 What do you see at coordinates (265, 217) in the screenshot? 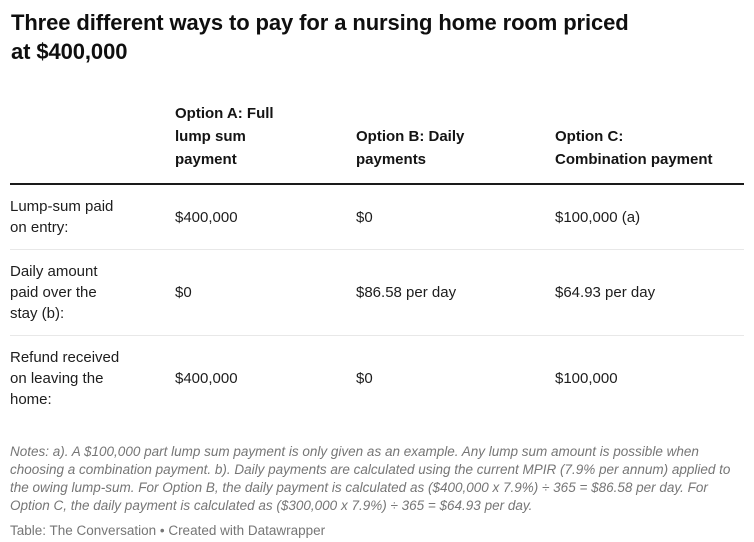
I see `cell-lump-sum-option-a: $400,000` at bounding box center [265, 217].